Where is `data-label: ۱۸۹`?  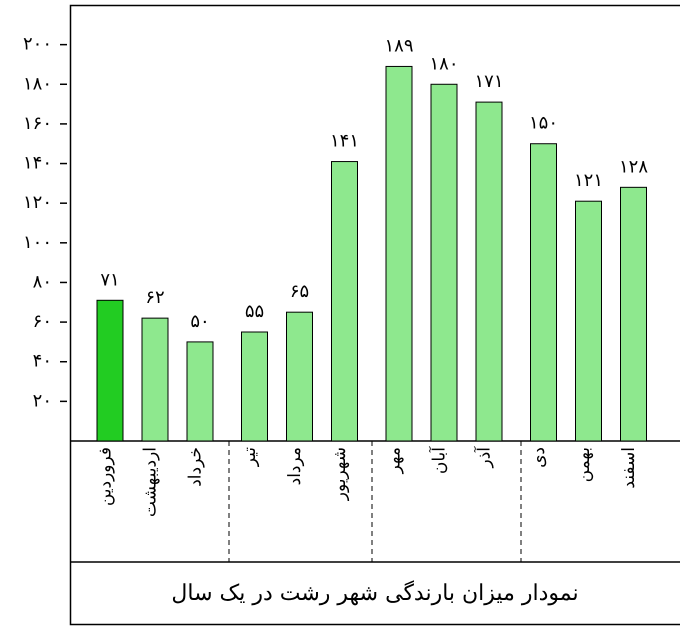 data-label: ۱۸۹ is located at coordinates (398, 45).